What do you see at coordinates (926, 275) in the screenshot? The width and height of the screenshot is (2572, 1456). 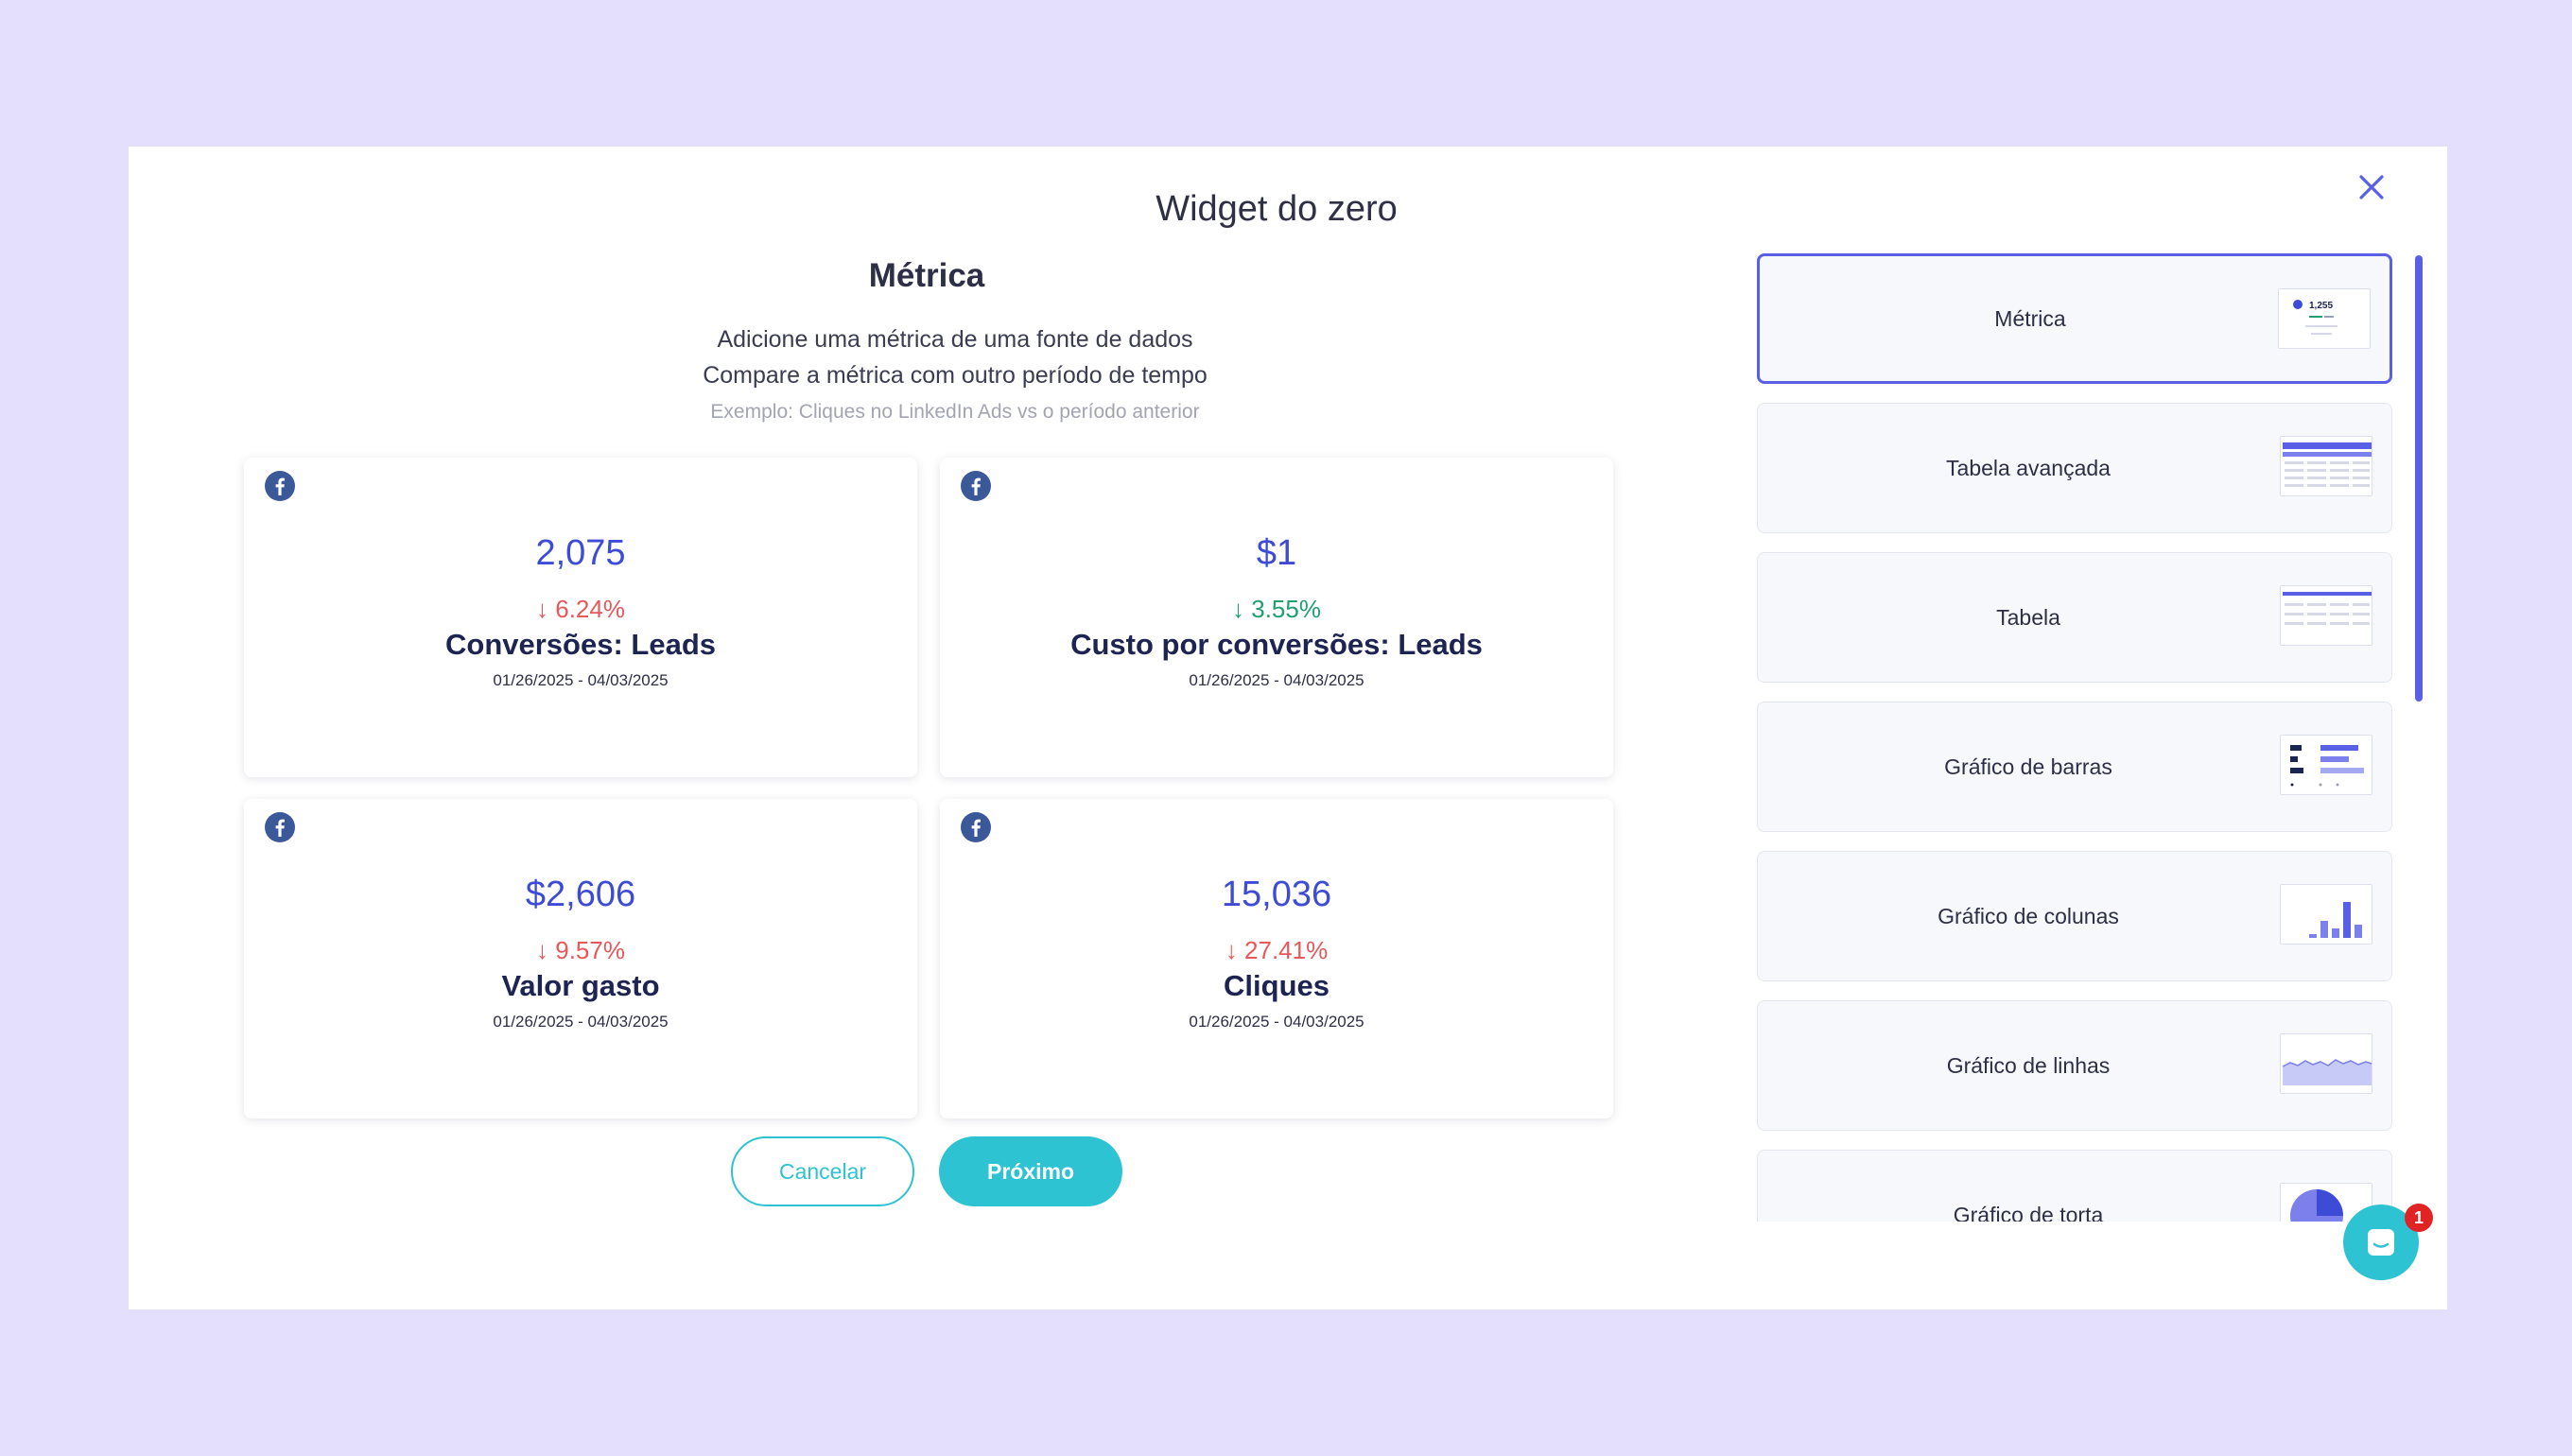 I see `section-title: Métrica` at bounding box center [926, 275].